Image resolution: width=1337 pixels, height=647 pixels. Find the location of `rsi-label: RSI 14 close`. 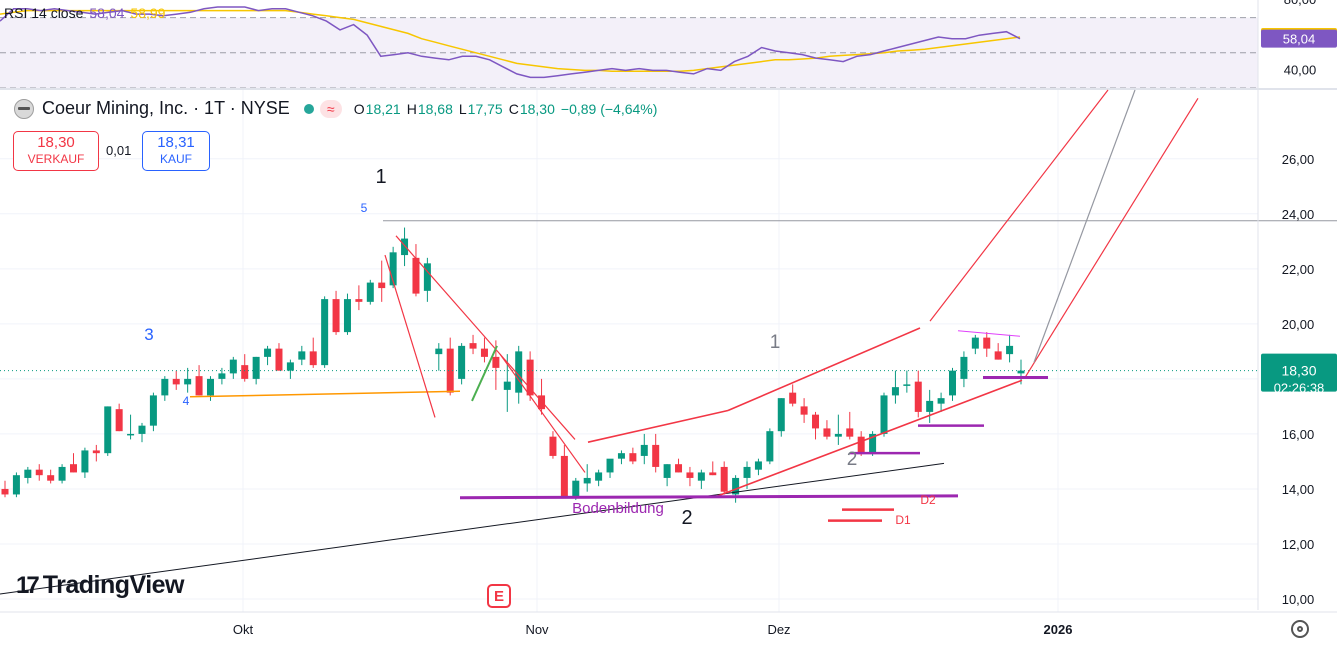

rsi-label: RSI 14 close is located at coordinates (44, 13).